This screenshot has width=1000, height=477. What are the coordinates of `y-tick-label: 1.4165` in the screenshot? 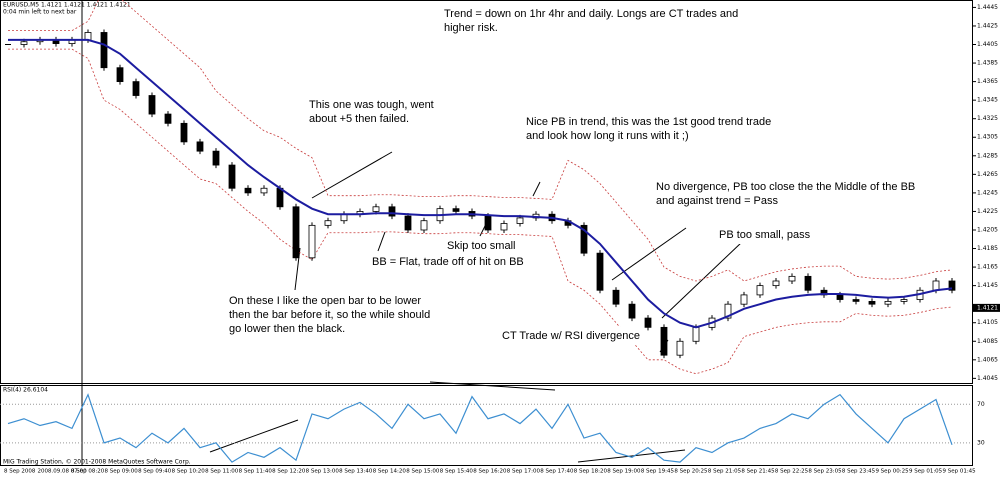 It's located at (987, 267).